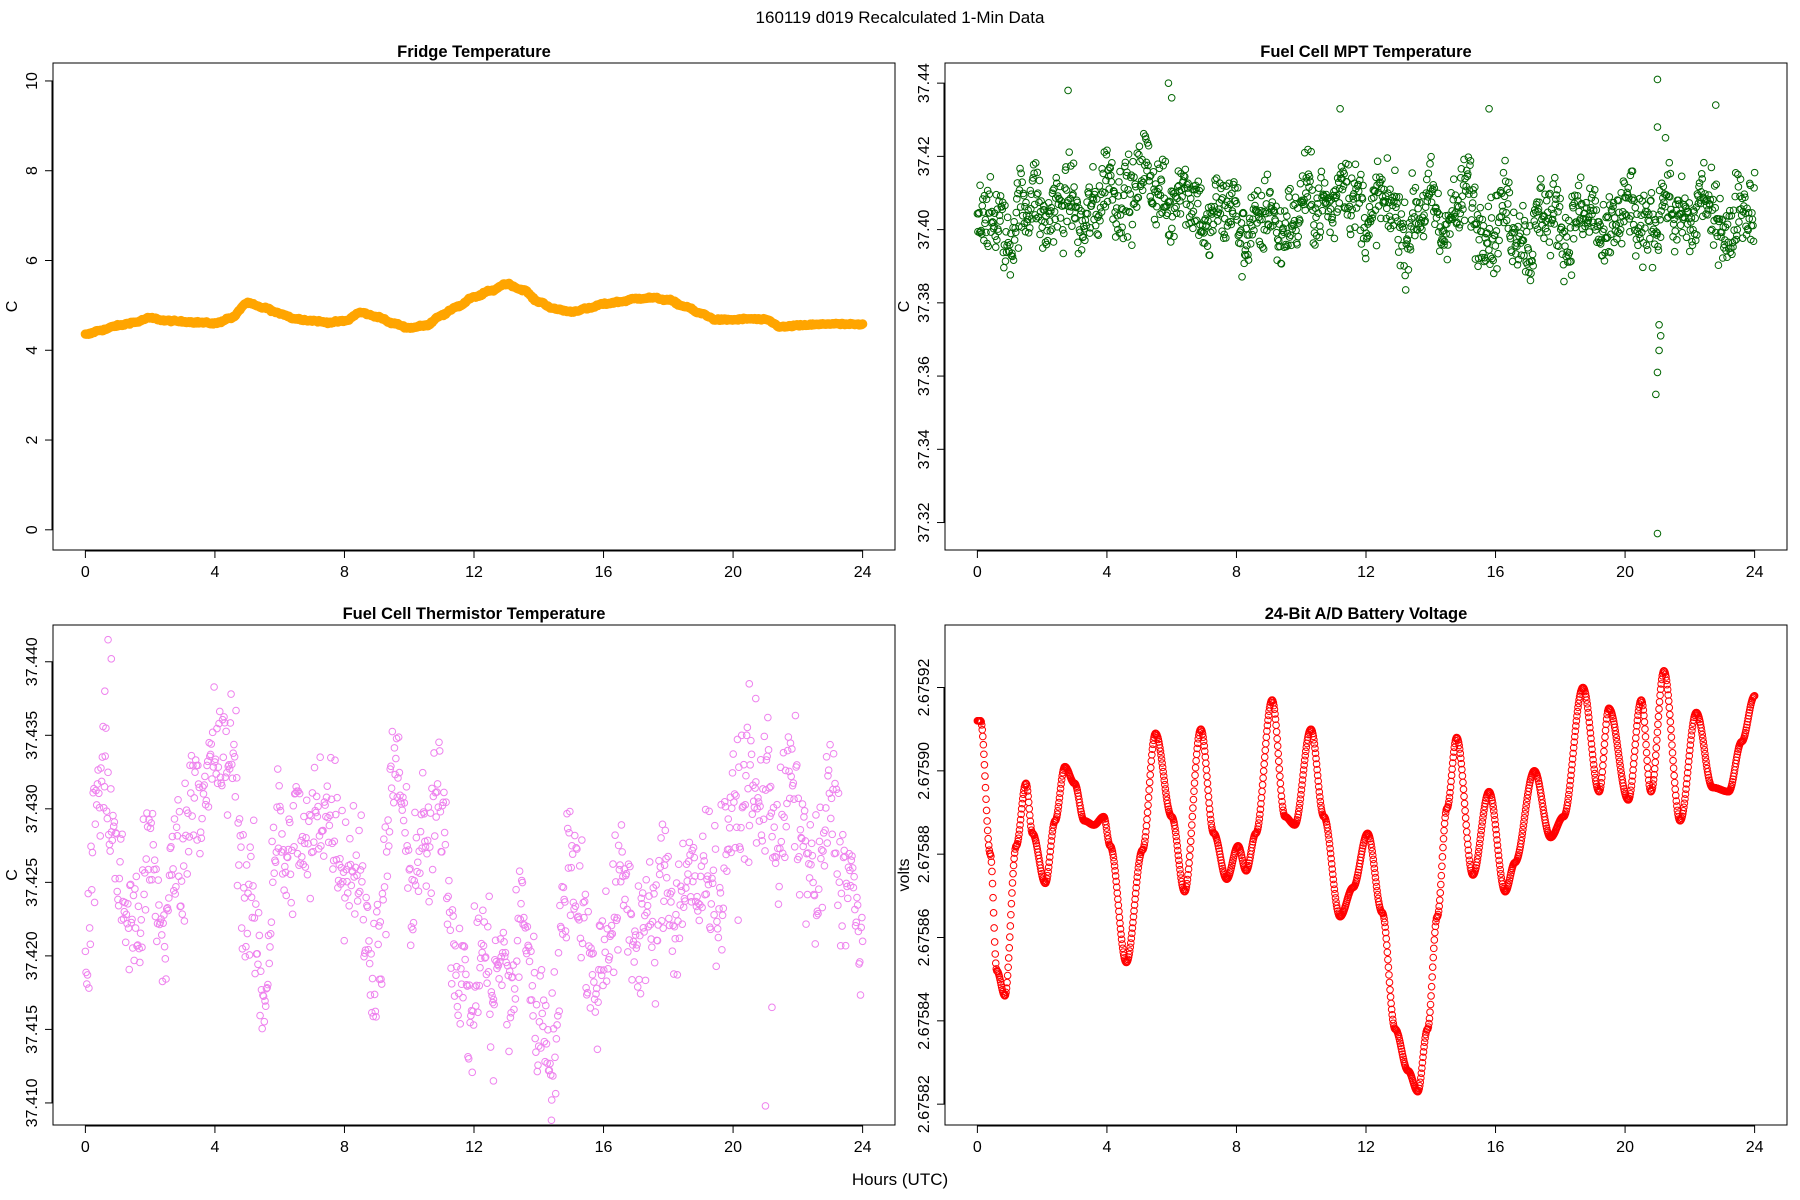  I want to click on y-tick-label: 37.44, so click(924, 83).